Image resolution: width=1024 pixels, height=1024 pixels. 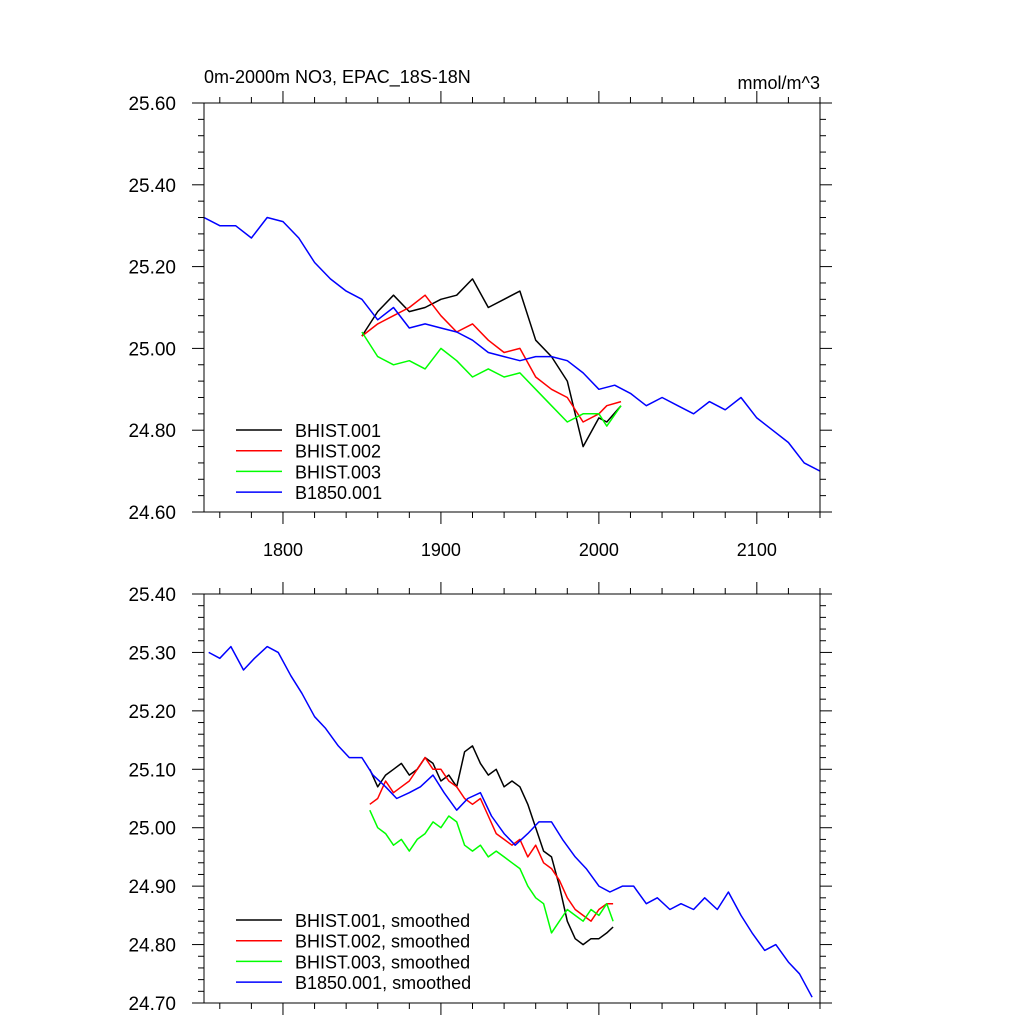 What do you see at coordinates (599, 550) in the screenshot?
I see `x-tick-label-top-2000: 2000` at bounding box center [599, 550].